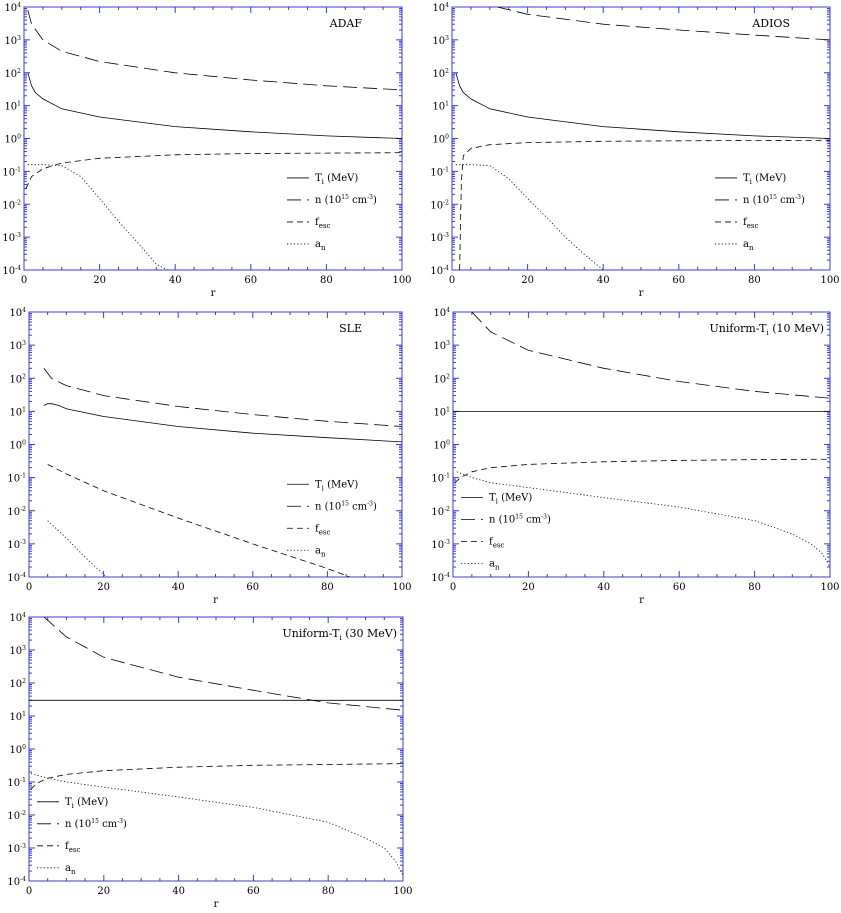 This screenshot has width=841, height=913. I want to click on chart-title: Uniform-Ti (30 MeV), so click(340, 634).